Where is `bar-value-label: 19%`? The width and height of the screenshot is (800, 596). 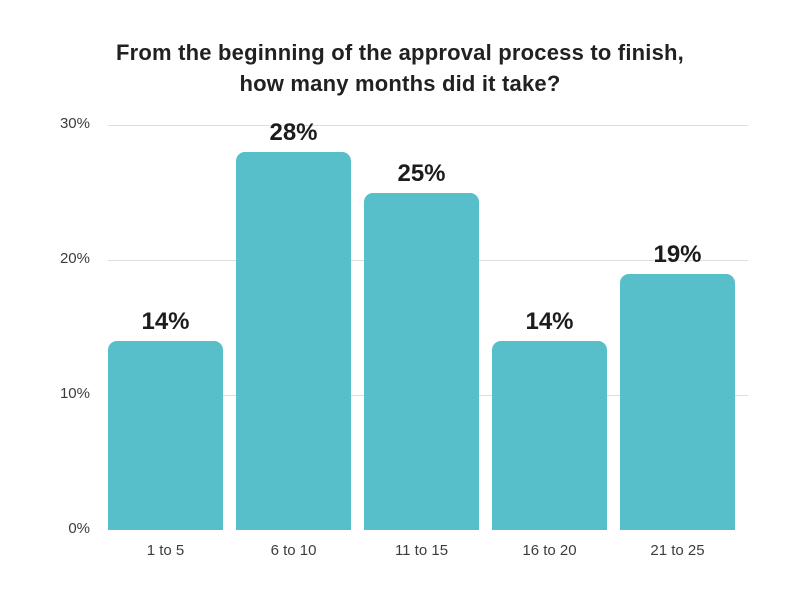
bar-value-label: 19% is located at coordinates (677, 254).